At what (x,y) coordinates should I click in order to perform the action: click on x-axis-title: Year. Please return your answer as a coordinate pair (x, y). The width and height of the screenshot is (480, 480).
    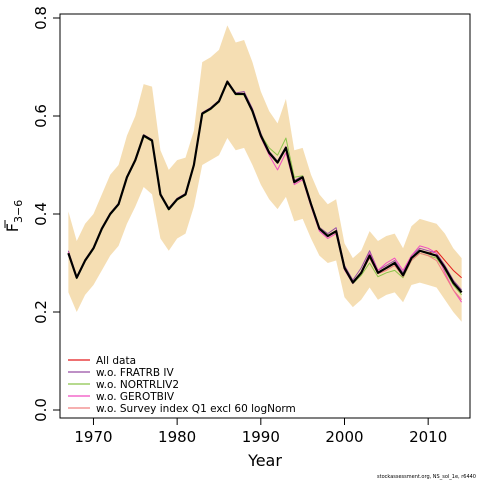
    Looking at the image, I should click on (264, 460).